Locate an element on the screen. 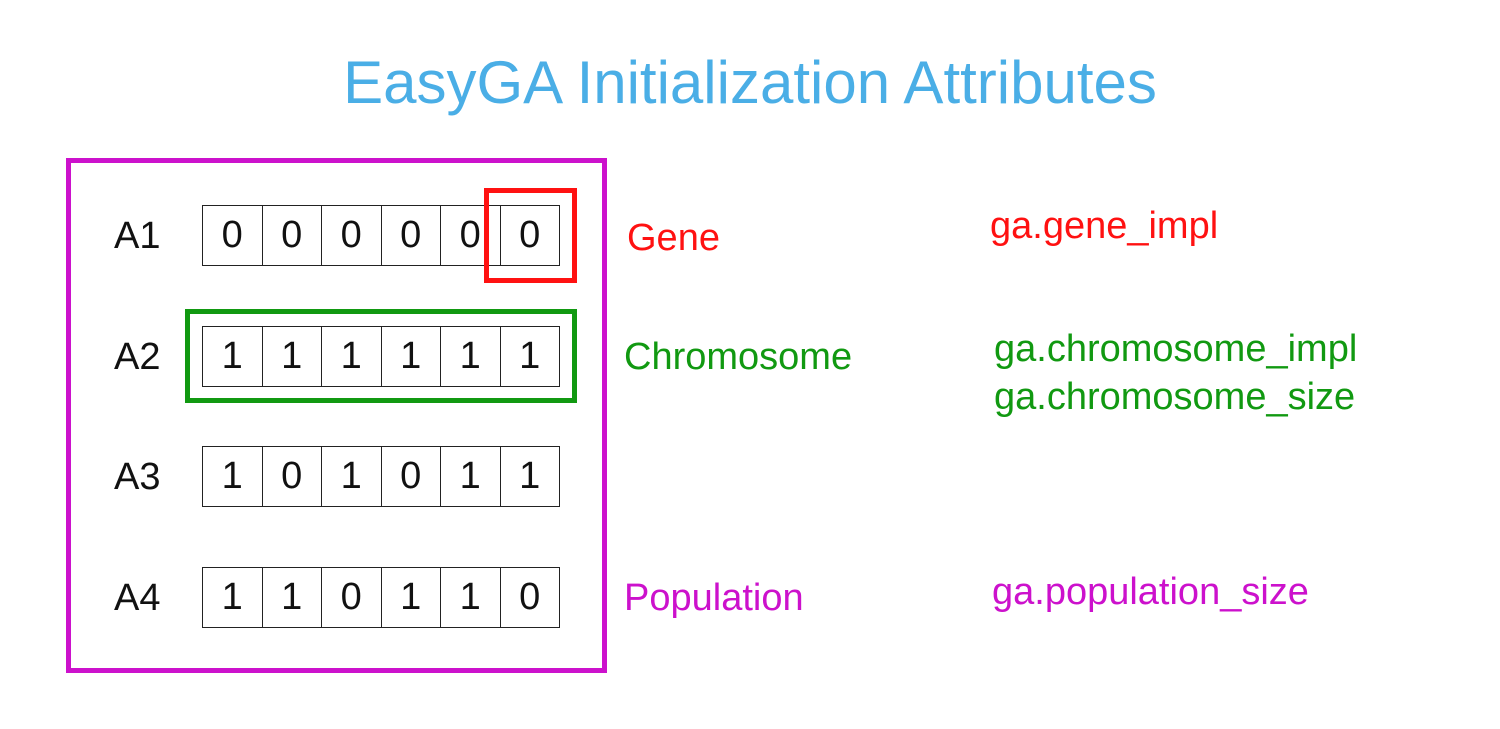  chromosome-highlight-box is located at coordinates (381, 356).